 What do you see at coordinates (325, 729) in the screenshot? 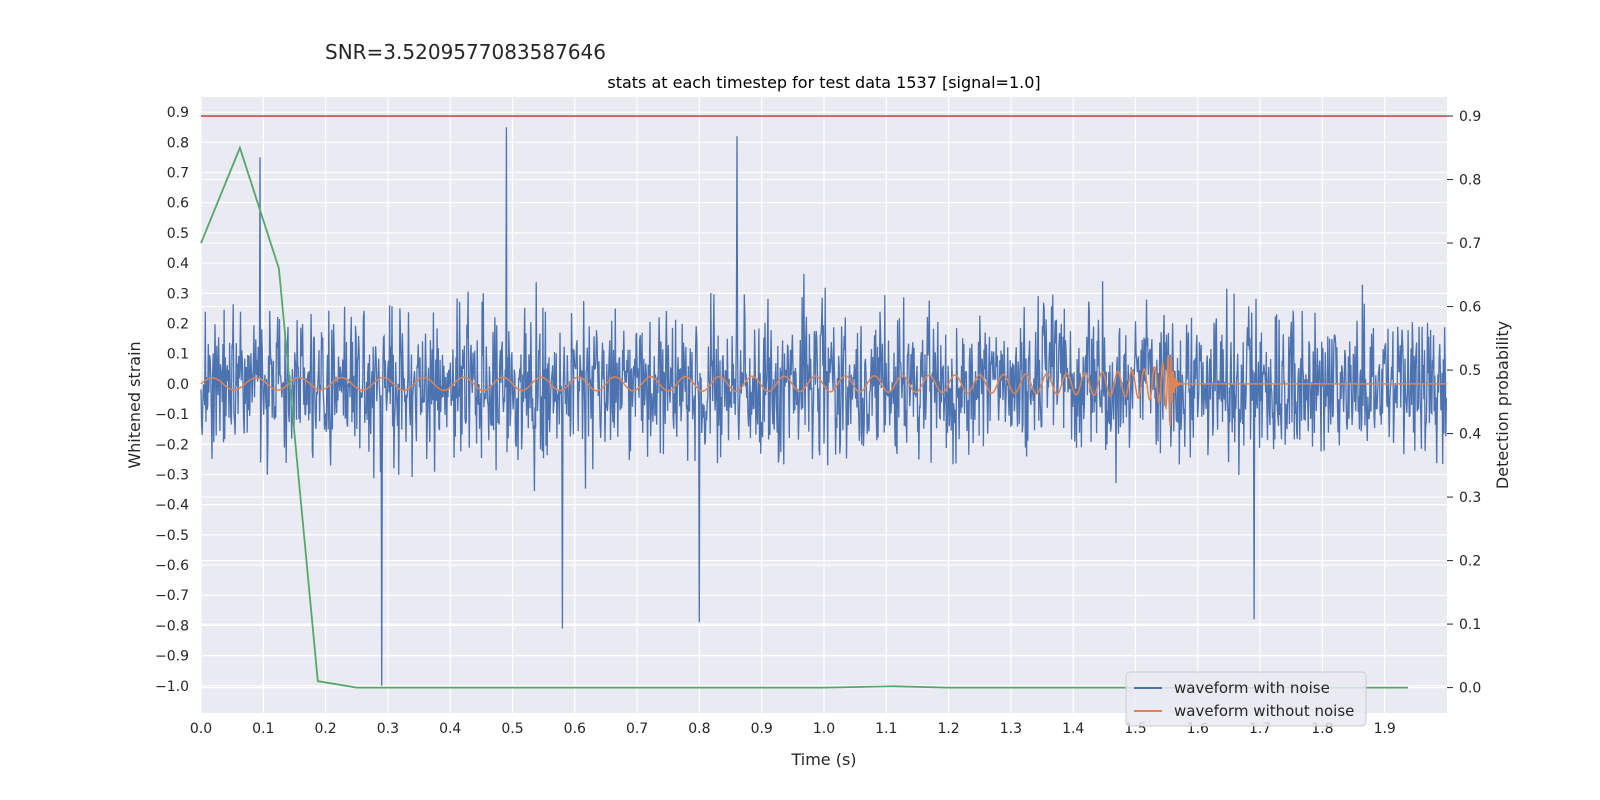
I see `x-tick-label: 0.2` at bounding box center [325, 729].